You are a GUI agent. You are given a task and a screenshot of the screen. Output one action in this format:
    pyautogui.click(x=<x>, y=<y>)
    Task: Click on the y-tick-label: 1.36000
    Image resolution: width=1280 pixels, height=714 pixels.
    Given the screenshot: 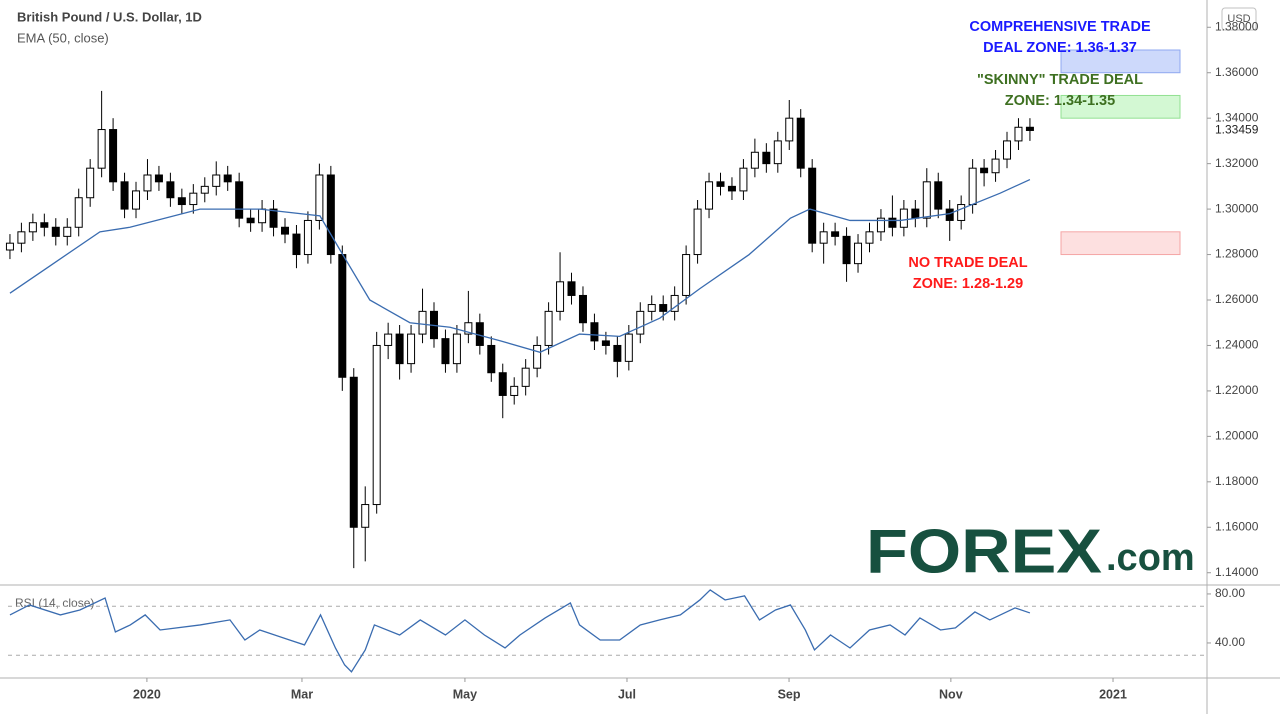 What is the action you would take?
    pyautogui.click(x=1237, y=72)
    